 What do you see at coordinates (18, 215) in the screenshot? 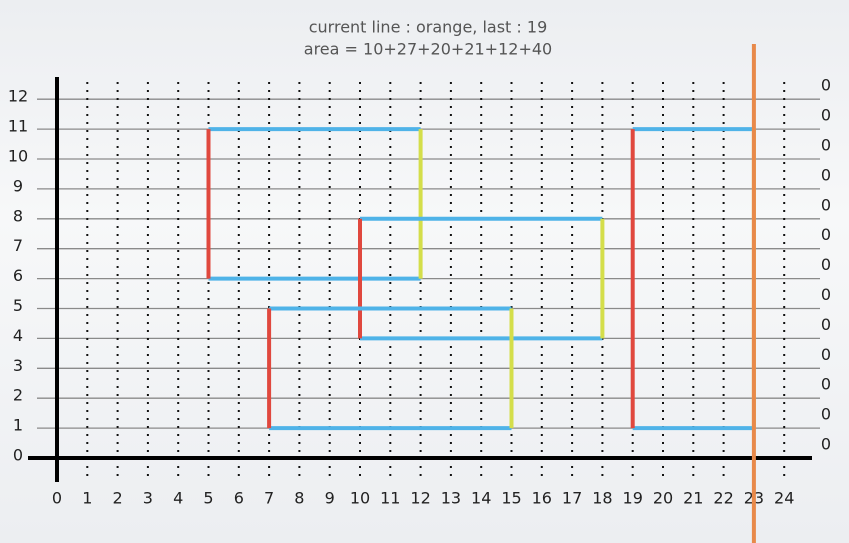
I see `y-tick-label: 8` at bounding box center [18, 215].